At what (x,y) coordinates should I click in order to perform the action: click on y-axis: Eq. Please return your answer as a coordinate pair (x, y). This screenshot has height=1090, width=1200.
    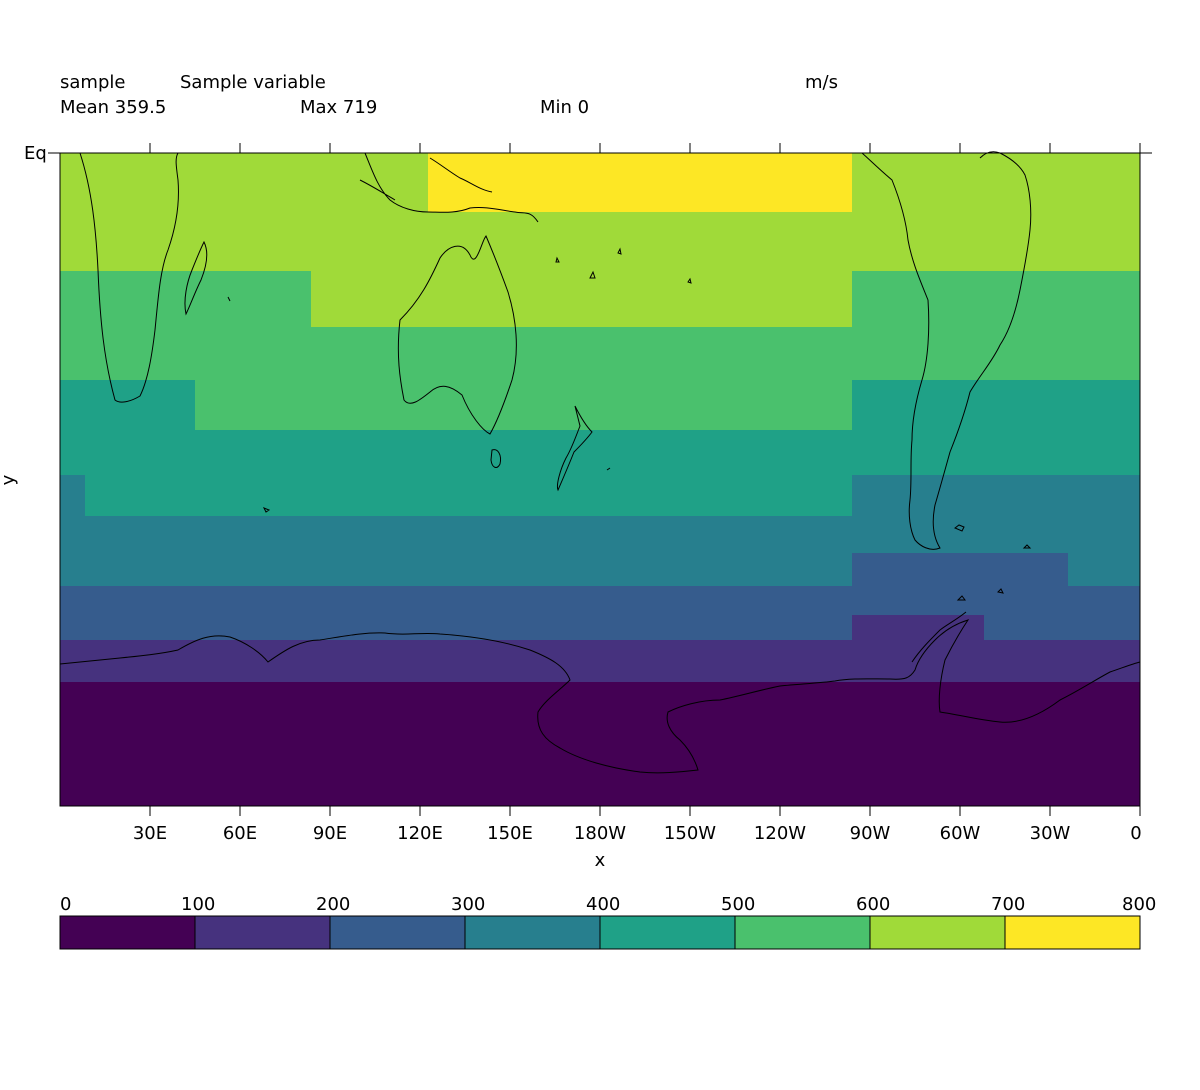
    Looking at the image, I should click on (42, 153).